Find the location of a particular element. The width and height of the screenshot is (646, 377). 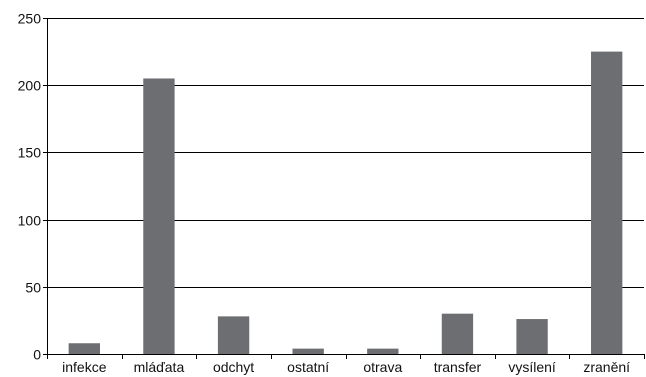

bar-vysílení is located at coordinates (532, 336).